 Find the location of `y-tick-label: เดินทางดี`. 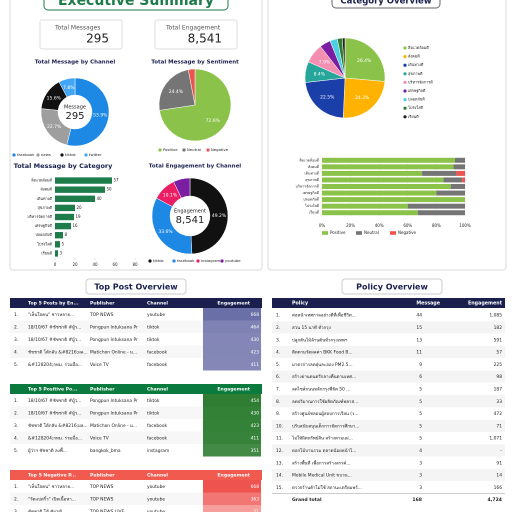

y-tick-label: เดินทางดี is located at coordinates (45, 198).